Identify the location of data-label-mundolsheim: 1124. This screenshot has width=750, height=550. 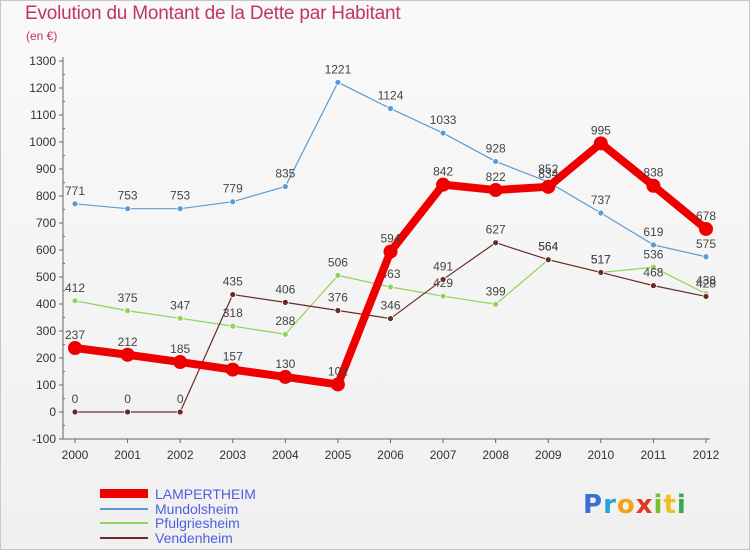
(391, 96).